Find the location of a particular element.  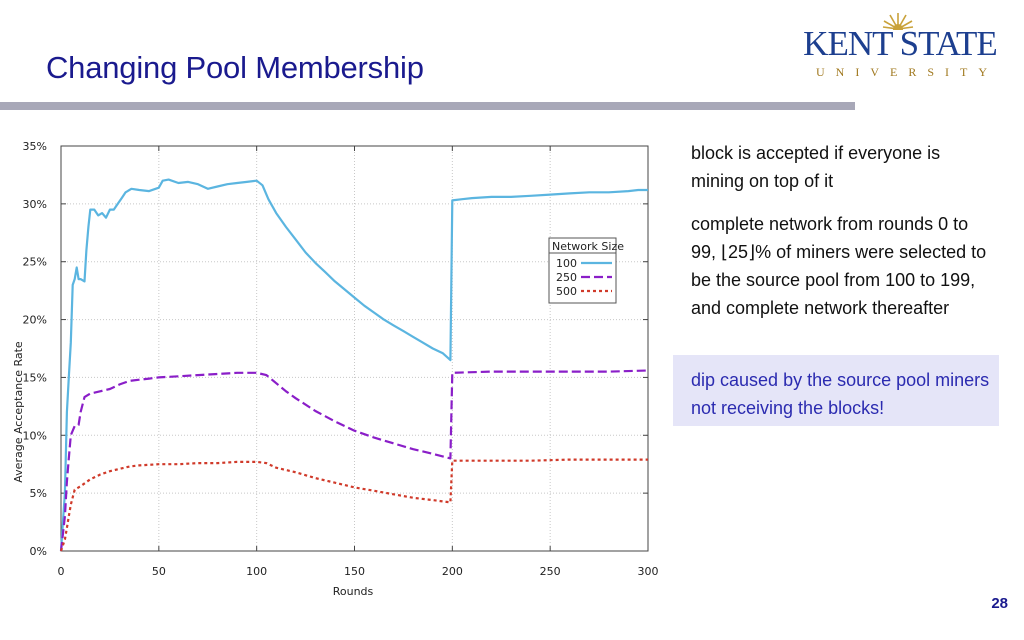

highlight-box is located at coordinates (836, 390).